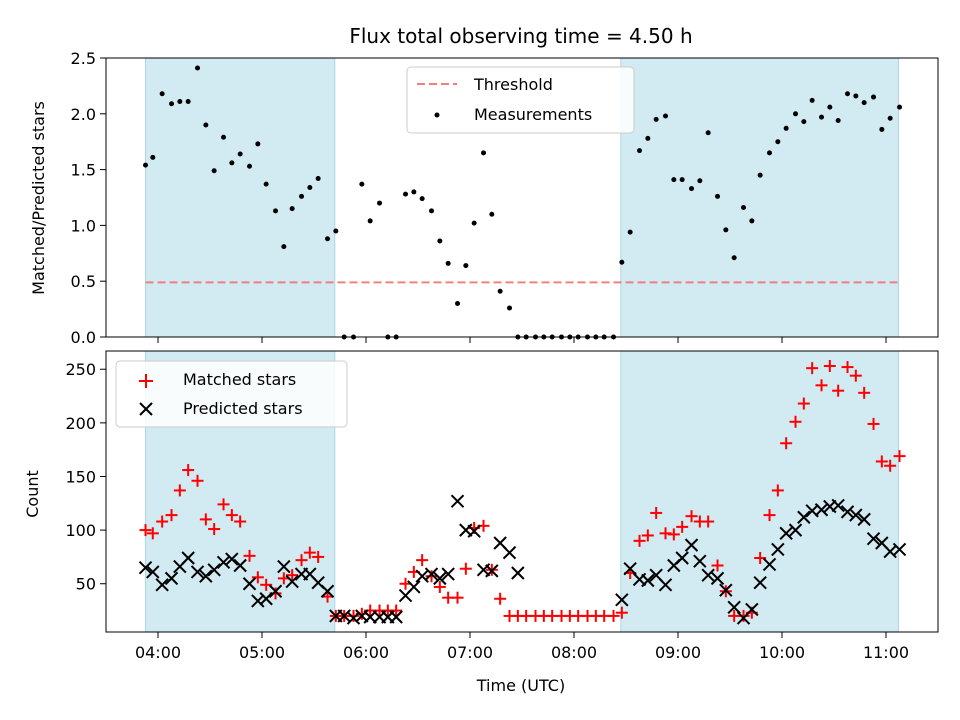  I want to click on top-legend: Threshold Measurements, so click(520, 100).